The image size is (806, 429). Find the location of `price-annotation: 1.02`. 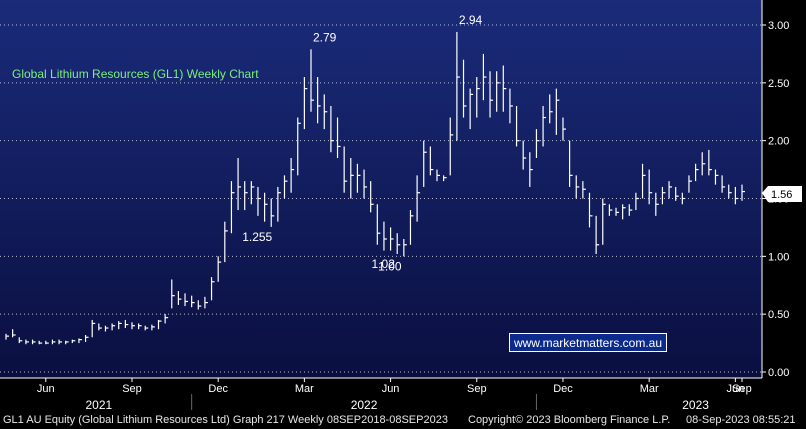

price-annotation: 1.02 is located at coordinates (384, 264).